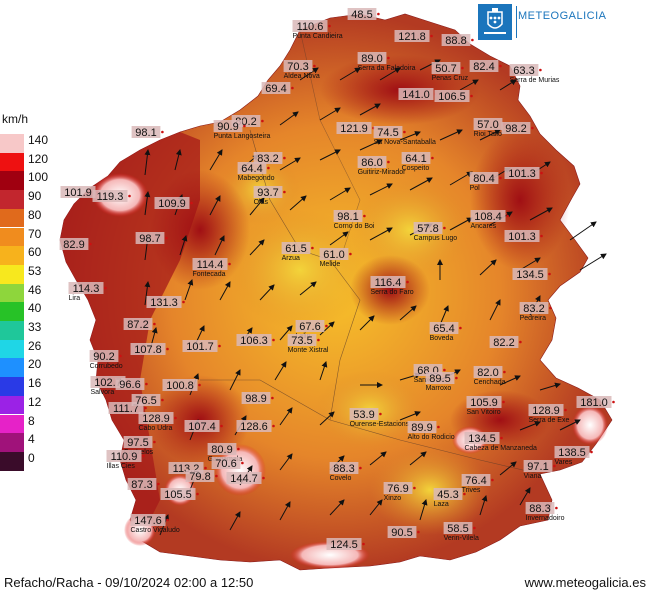 Image resolution: width=652 pixels, height=593 pixels. I want to click on station-marker: 144.7, so click(245, 478).